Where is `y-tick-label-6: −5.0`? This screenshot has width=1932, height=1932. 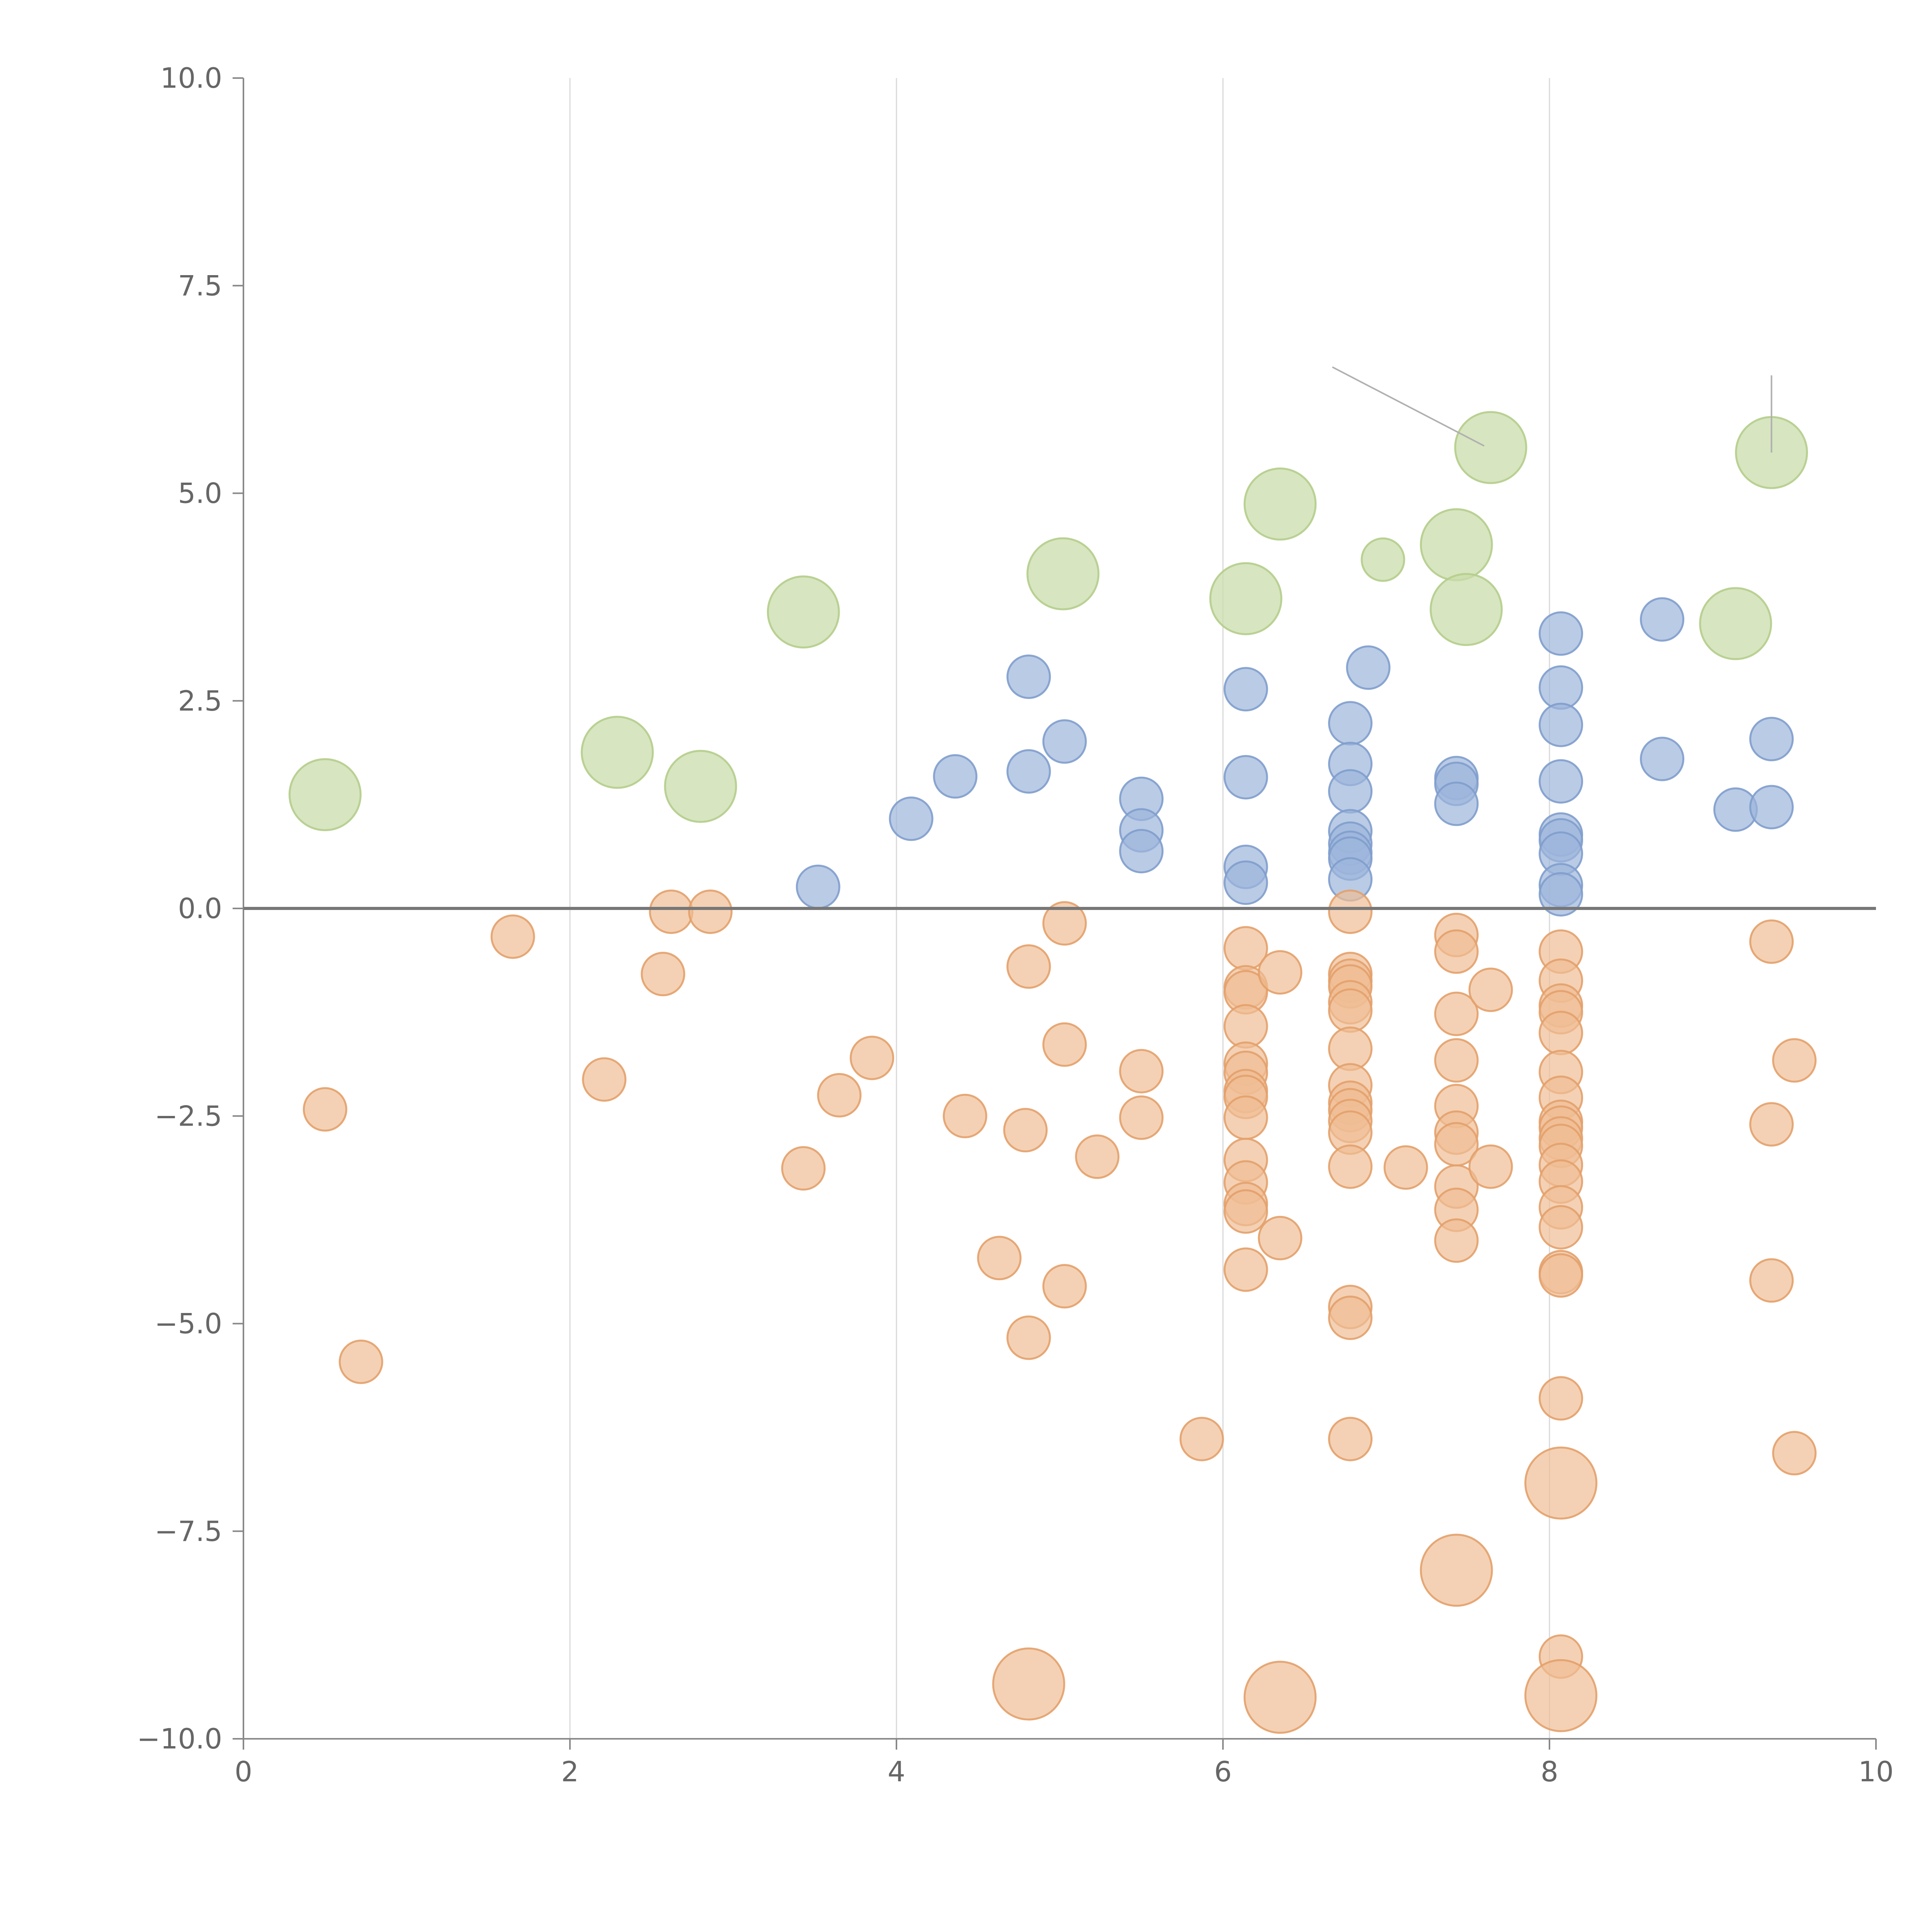 y-tick-label-6: −5.0 is located at coordinates (189, 1324).